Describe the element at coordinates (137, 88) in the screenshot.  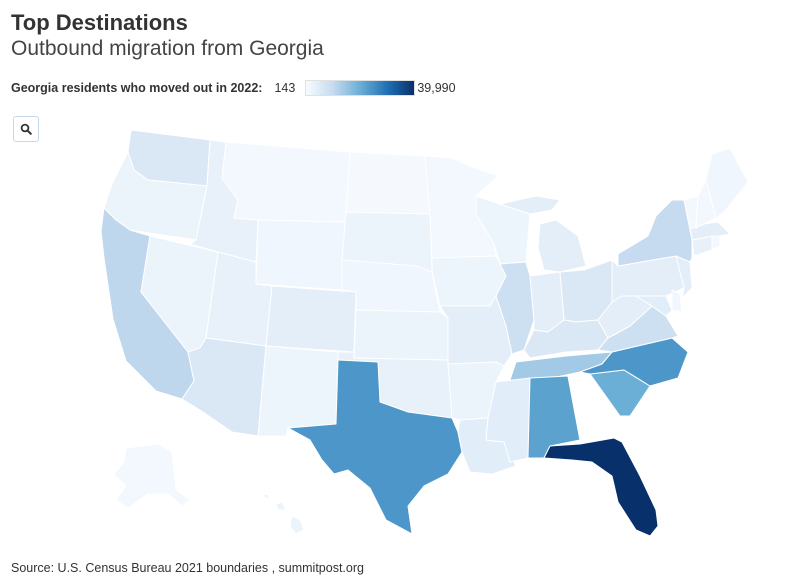
I see `legend-title: Georgia residents who moved out in 2022:` at that location.